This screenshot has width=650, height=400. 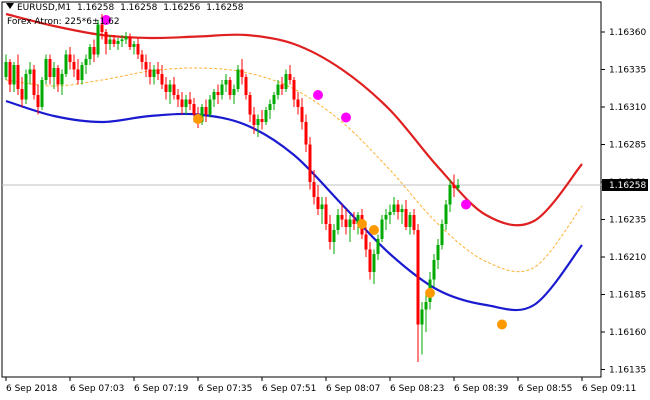 I want to click on time-tick-label: 6 Sep 07:19, so click(x=161, y=389).